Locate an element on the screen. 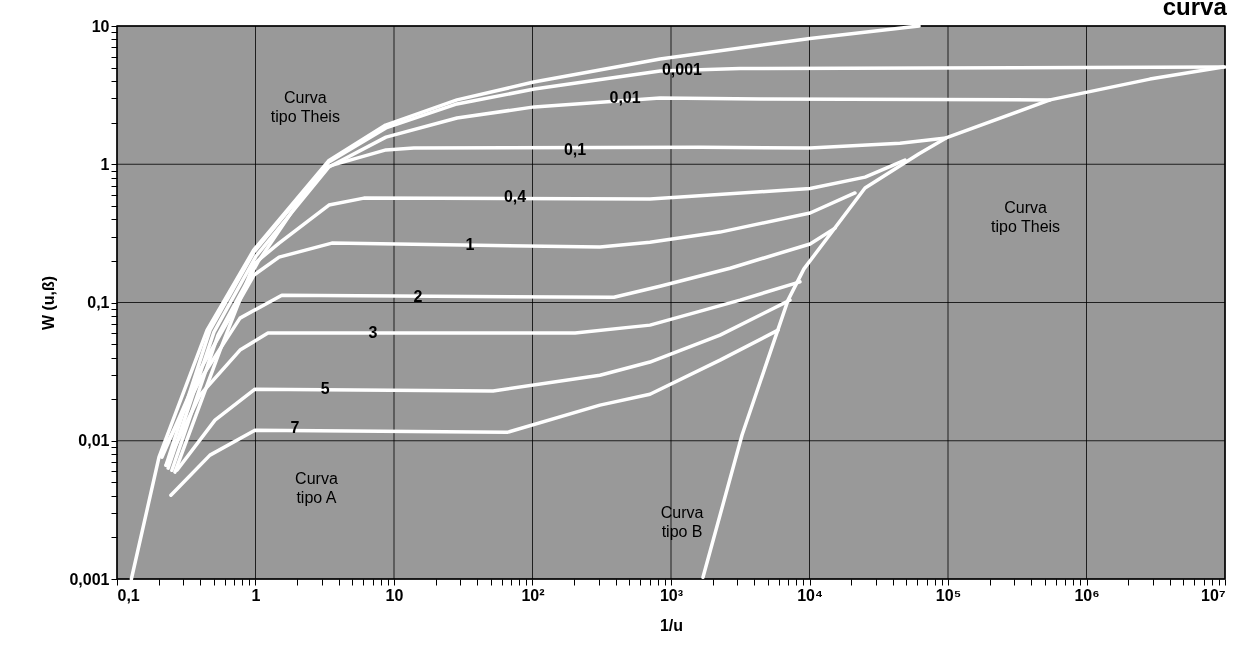  annotation: 0,1 is located at coordinates (575, 149).